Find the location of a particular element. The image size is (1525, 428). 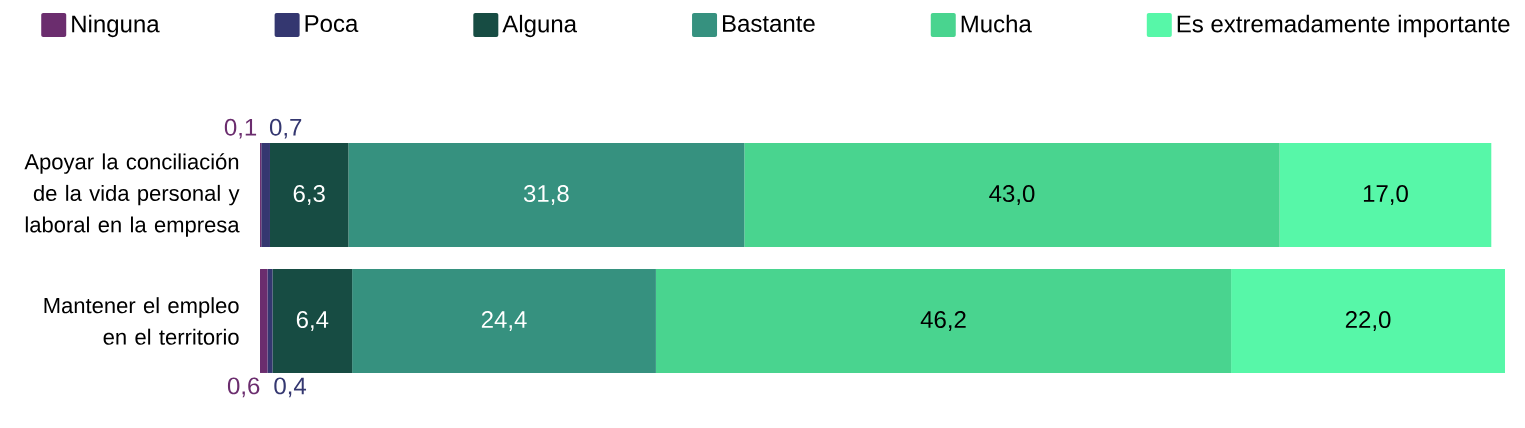

data-label: 17,0 is located at coordinates (1385, 195).